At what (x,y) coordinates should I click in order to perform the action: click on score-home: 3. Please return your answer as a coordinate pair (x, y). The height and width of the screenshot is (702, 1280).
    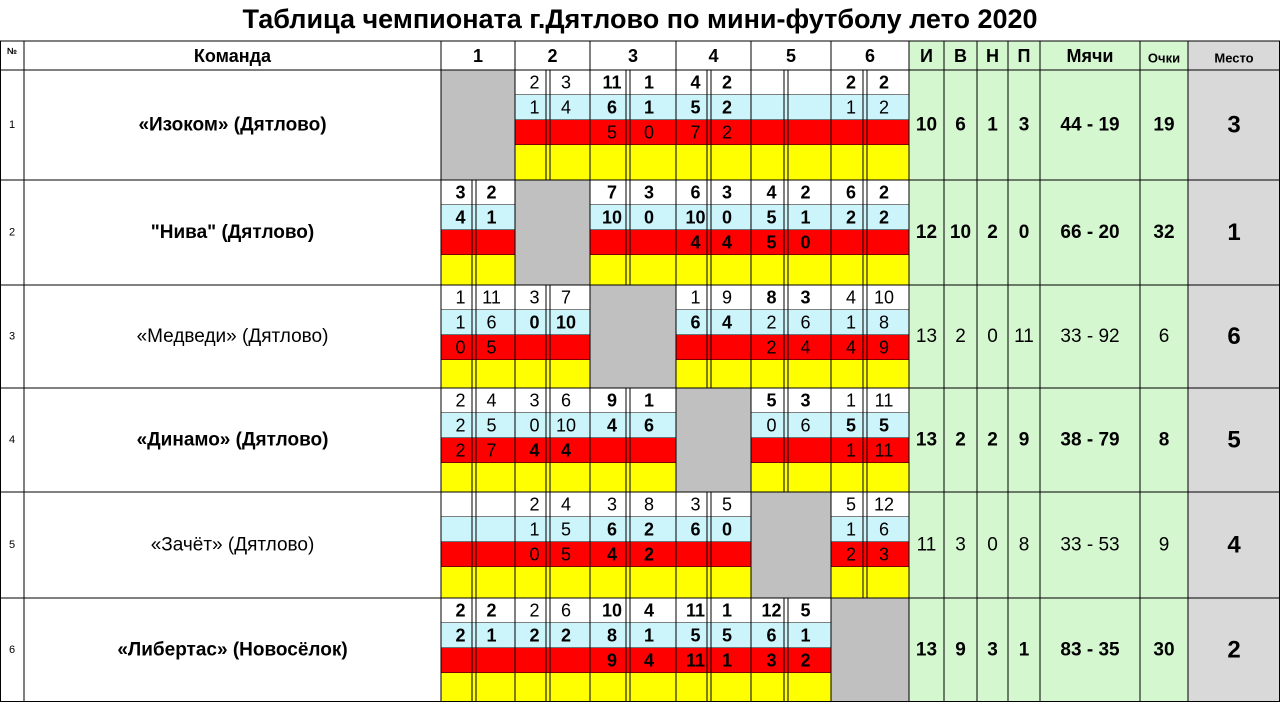
    Looking at the image, I should click on (534, 401).